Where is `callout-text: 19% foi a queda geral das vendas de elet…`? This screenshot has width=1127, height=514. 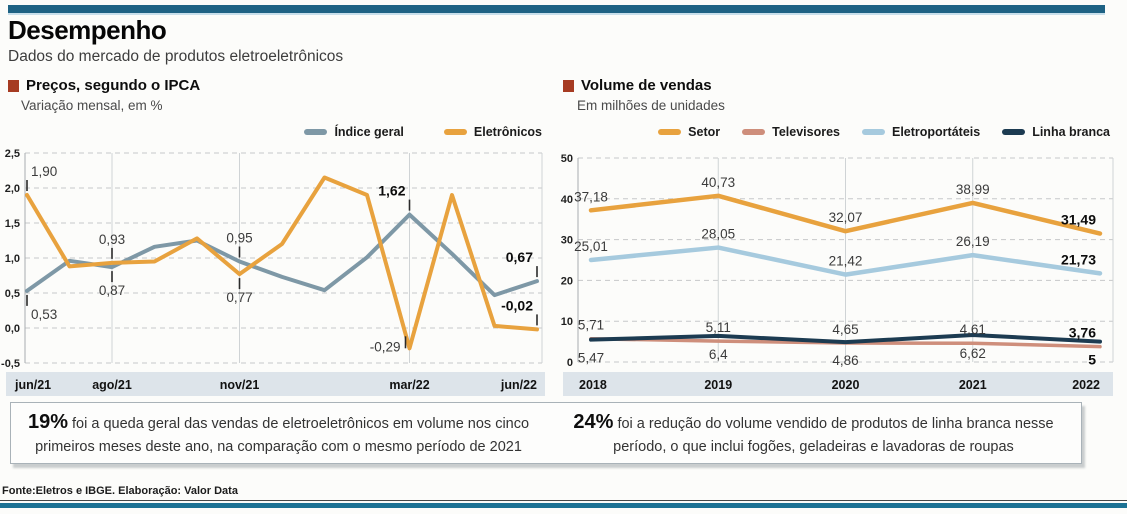
callout-text: 19% foi a queda geral das vendas de elet… is located at coordinates (278, 433).